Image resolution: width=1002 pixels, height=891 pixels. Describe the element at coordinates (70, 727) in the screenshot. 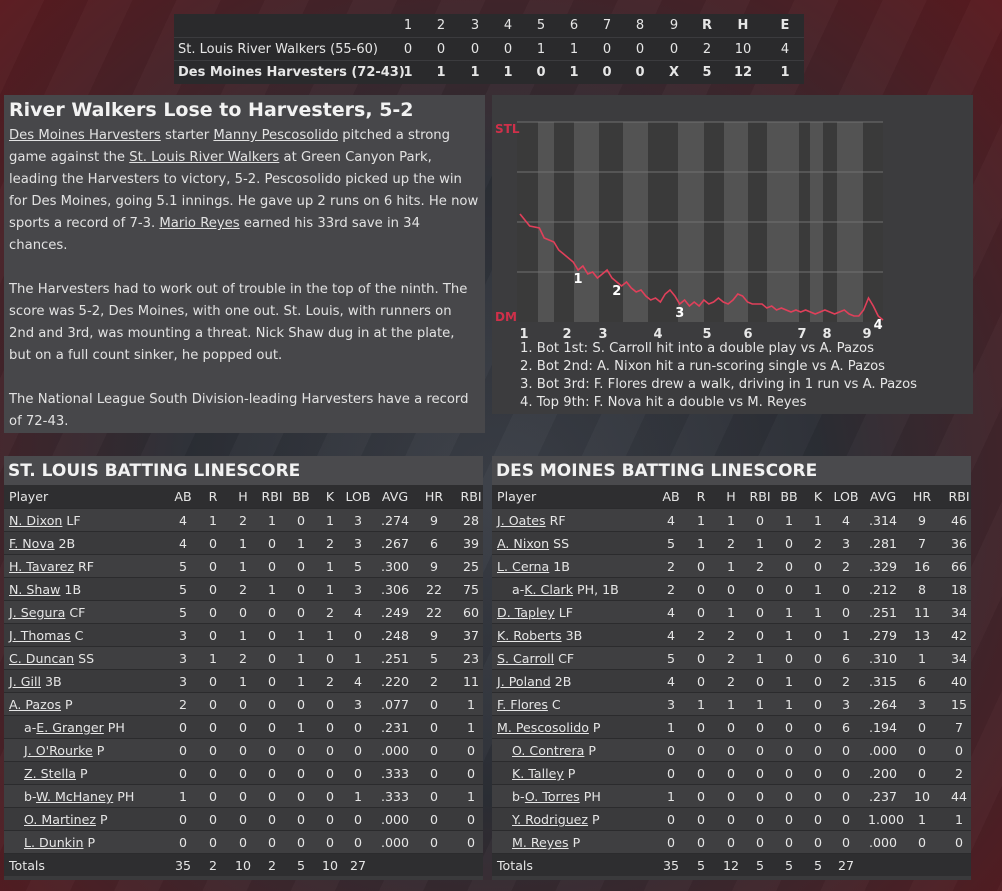

I see `player-name-link: E. Granger` at that location.